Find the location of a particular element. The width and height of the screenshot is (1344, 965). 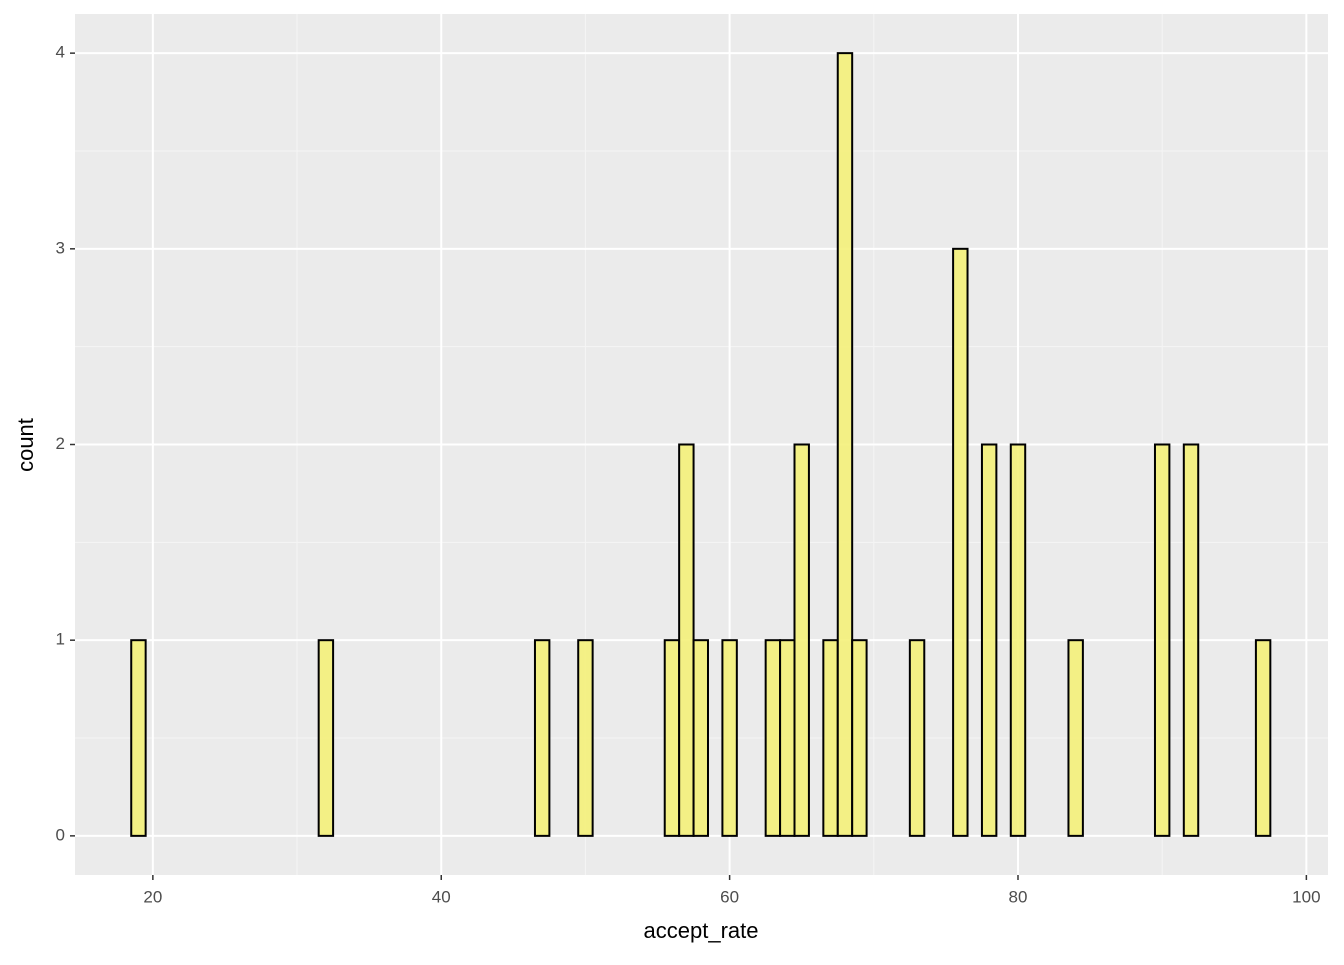

y-tick-label: 3 is located at coordinates (60, 247).